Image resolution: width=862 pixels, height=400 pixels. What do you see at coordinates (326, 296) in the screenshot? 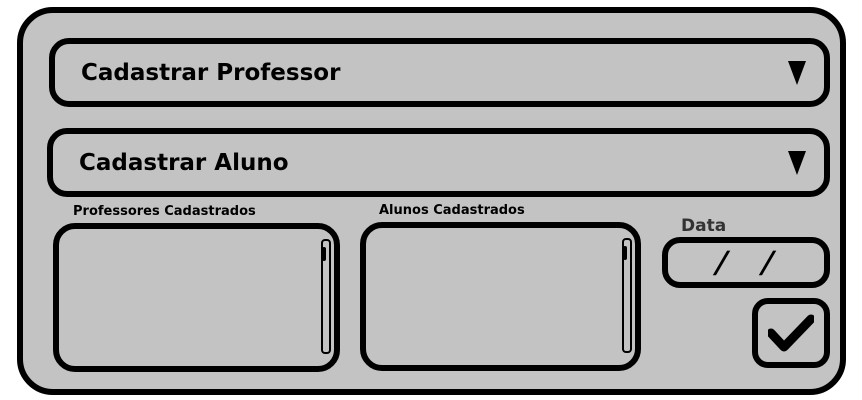
I see `professores-scrollbar` at bounding box center [326, 296].